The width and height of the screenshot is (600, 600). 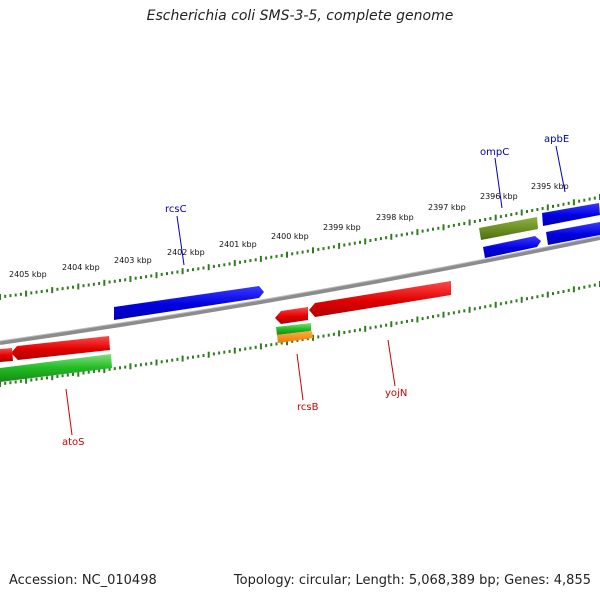 I want to click on feature-rcsB-orange, so click(x=295, y=337).